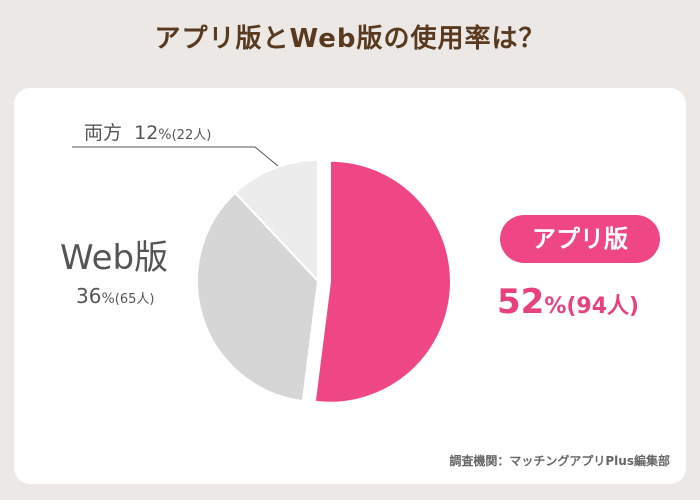 This screenshot has width=700, height=500. I want to click on app-name-badge: アプリ版, so click(580, 239).